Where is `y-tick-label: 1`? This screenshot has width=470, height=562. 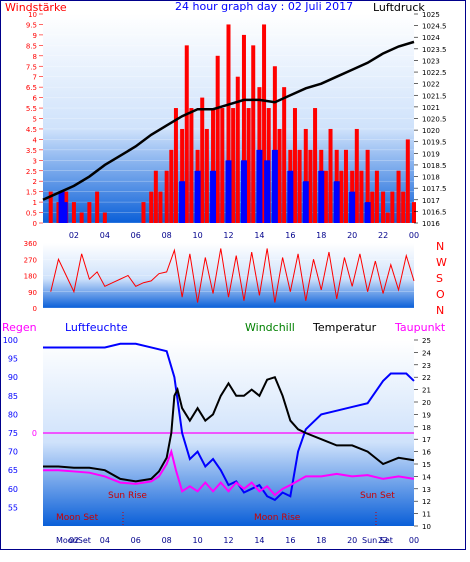
y-tick-label: 1 is located at coordinates (35, 203).